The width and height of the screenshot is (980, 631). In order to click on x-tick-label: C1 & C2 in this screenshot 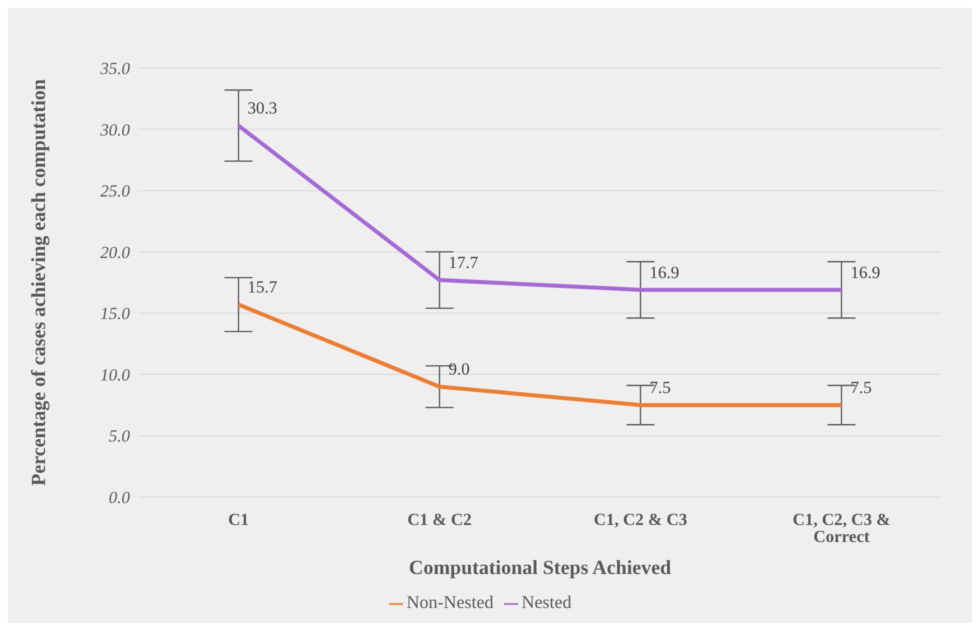, I will do `click(439, 520)`.